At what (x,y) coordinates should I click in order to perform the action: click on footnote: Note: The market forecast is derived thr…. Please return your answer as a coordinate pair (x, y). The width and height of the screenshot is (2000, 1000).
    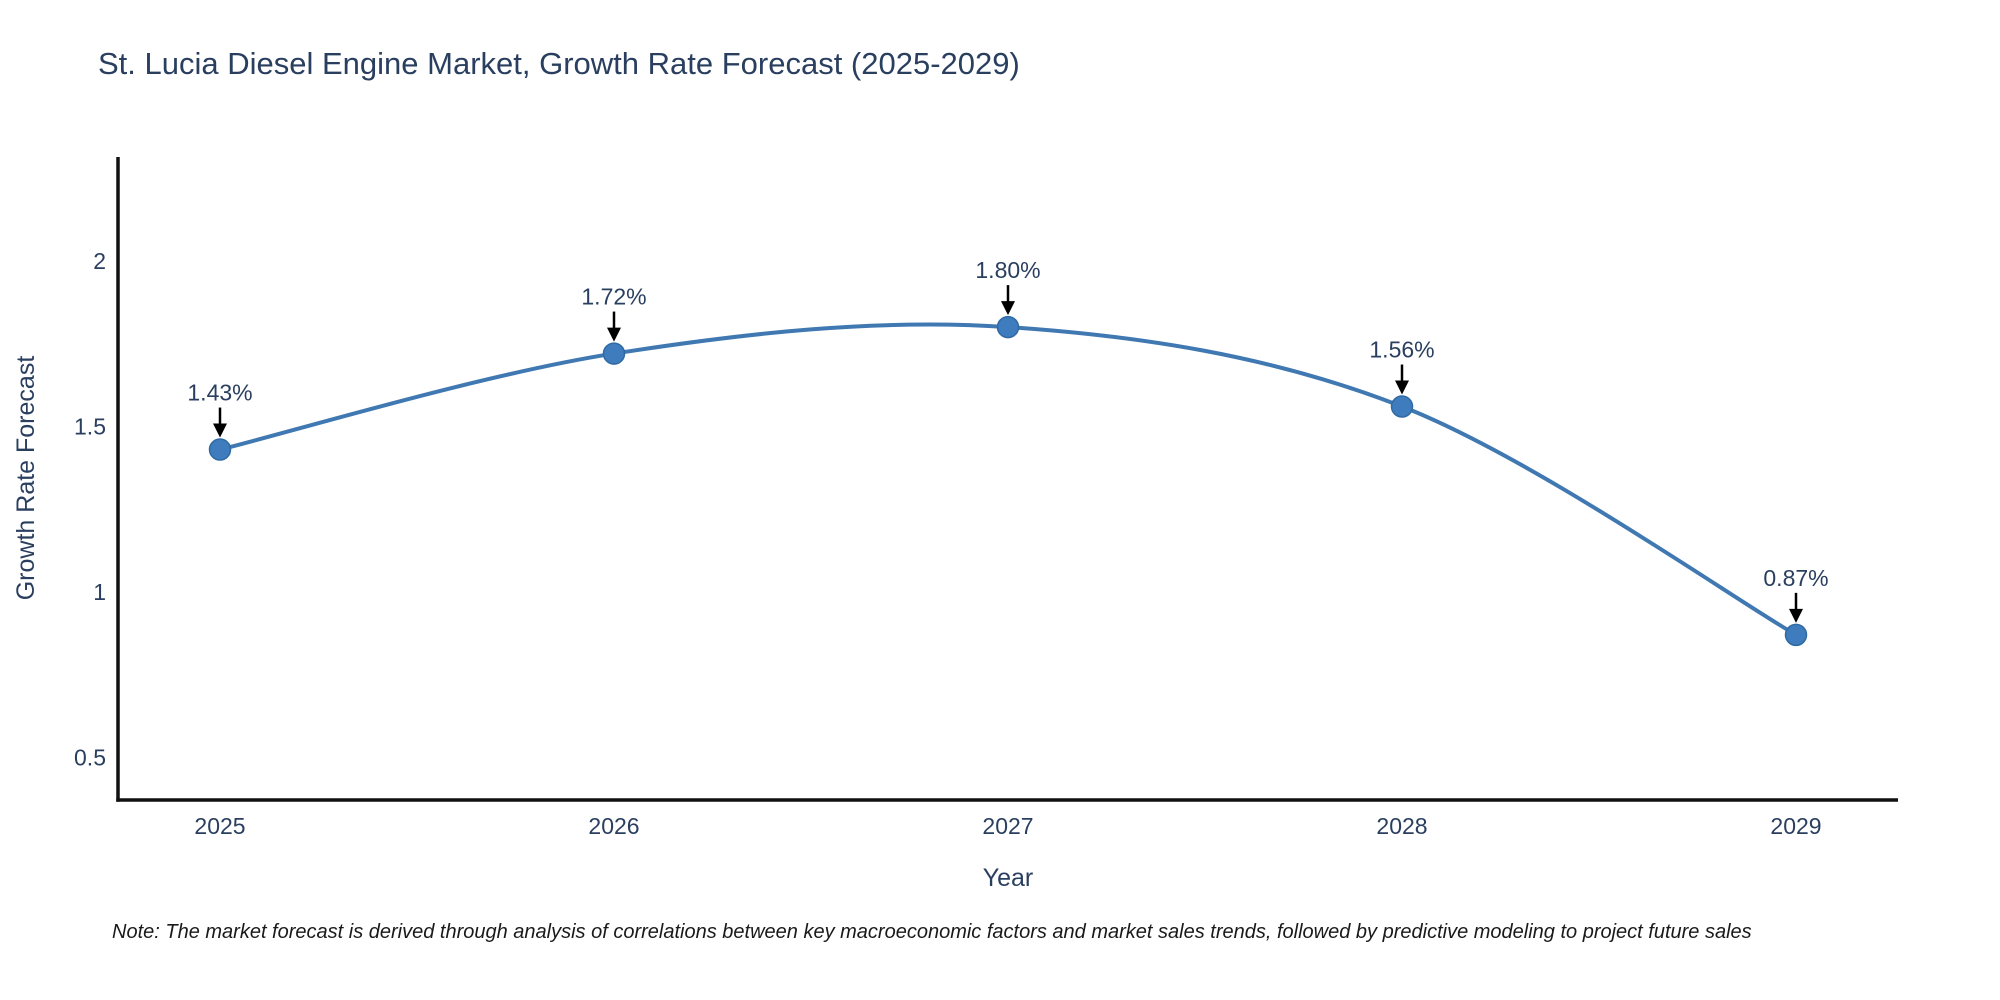
    Looking at the image, I should click on (932, 932).